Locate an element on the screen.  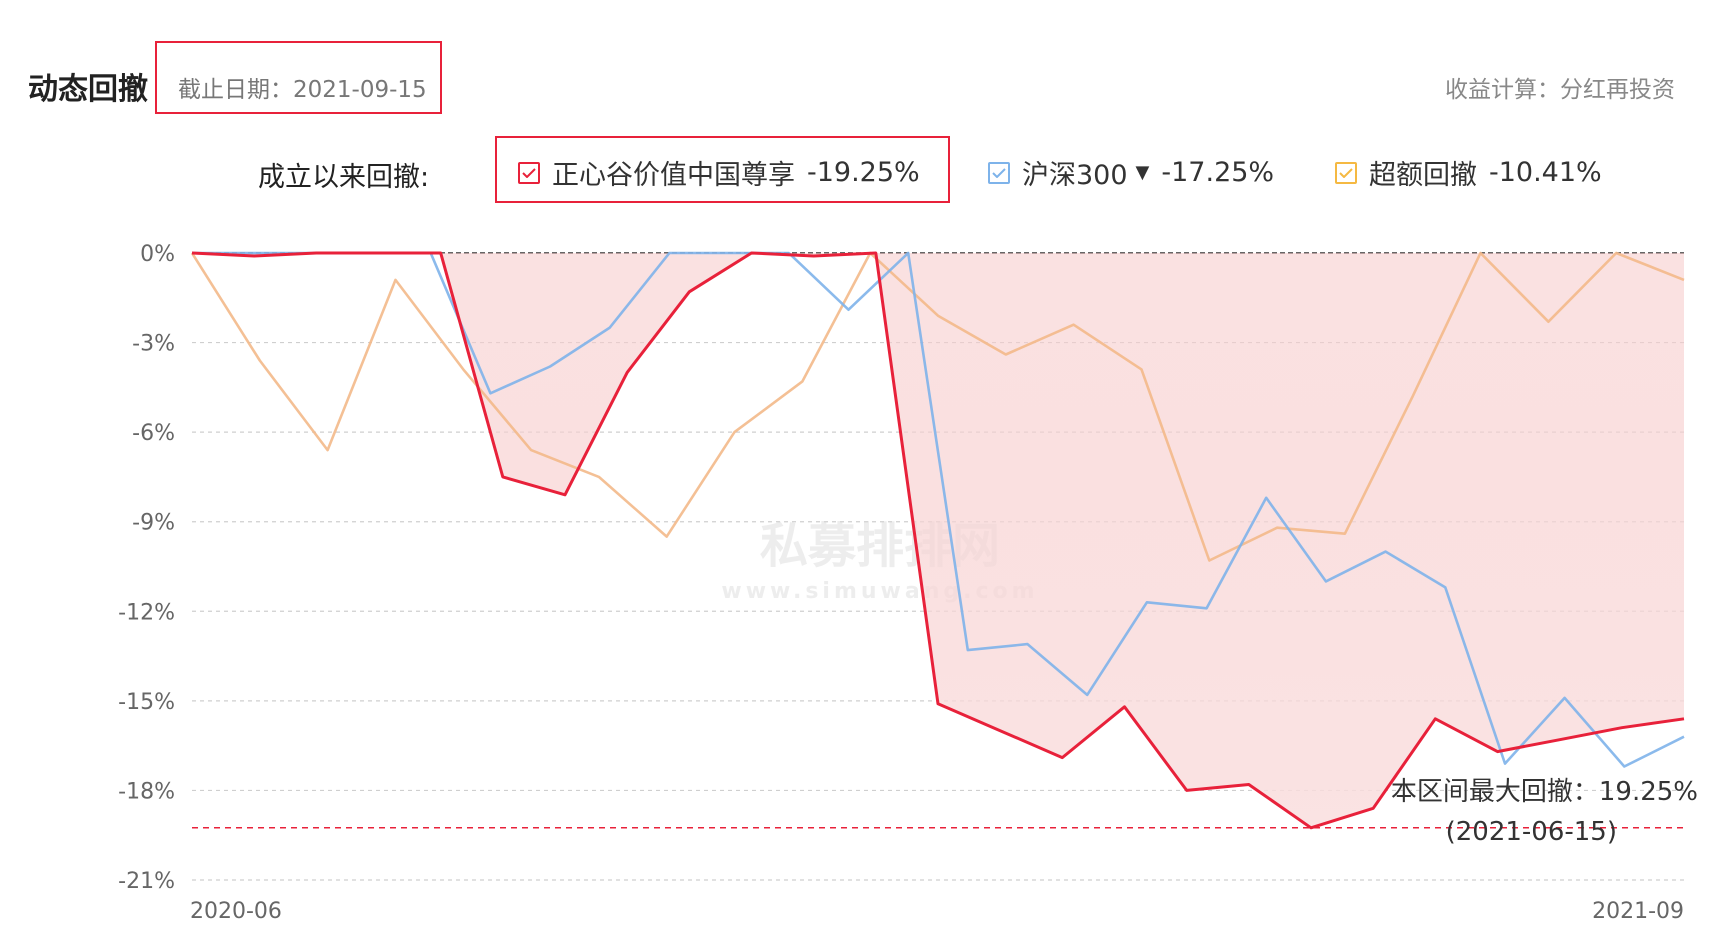
legend-label: 成立以来回撤: is located at coordinates (344, 177).